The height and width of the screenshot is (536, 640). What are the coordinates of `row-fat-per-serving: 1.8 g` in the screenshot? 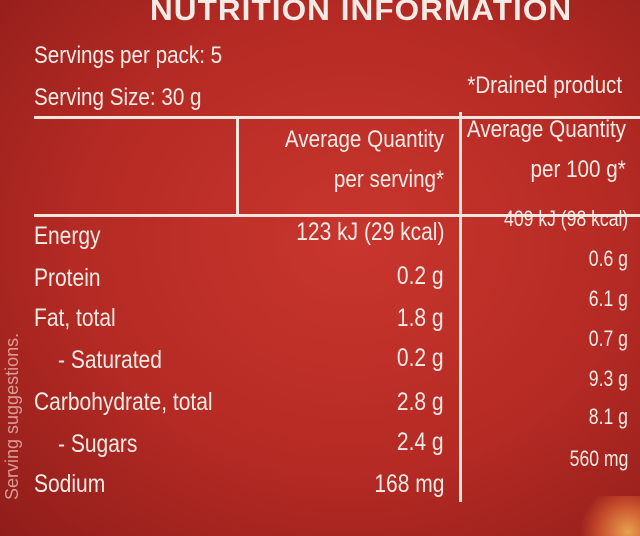 It's located at (420, 318).